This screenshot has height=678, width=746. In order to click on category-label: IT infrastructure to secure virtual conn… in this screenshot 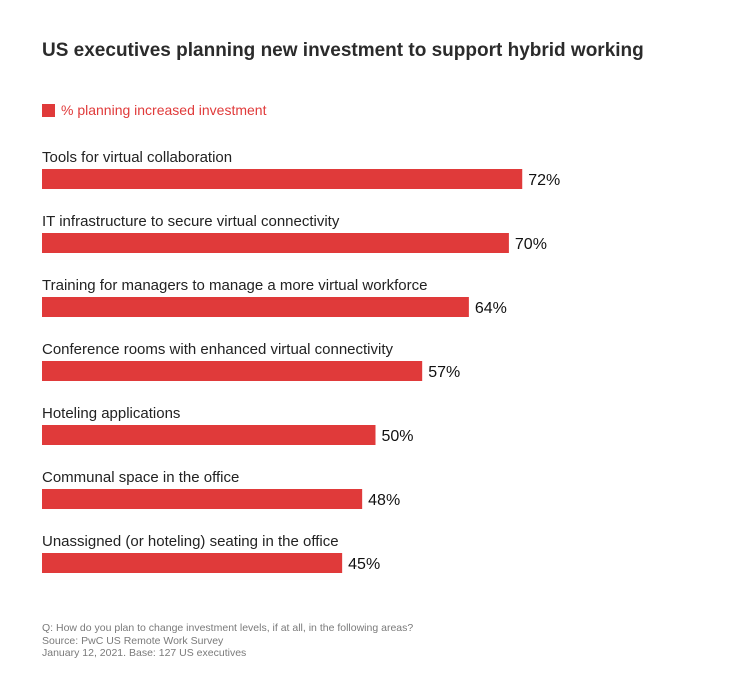, I will do `click(191, 221)`.